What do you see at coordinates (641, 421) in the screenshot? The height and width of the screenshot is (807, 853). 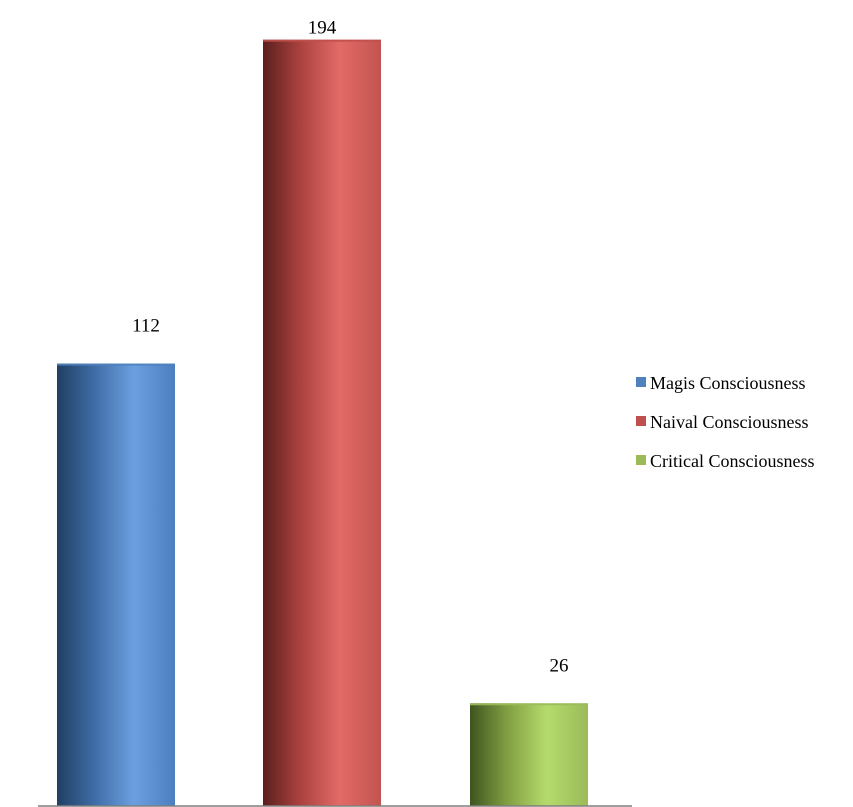 I see `legend-swatch-naival` at bounding box center [641, 421].